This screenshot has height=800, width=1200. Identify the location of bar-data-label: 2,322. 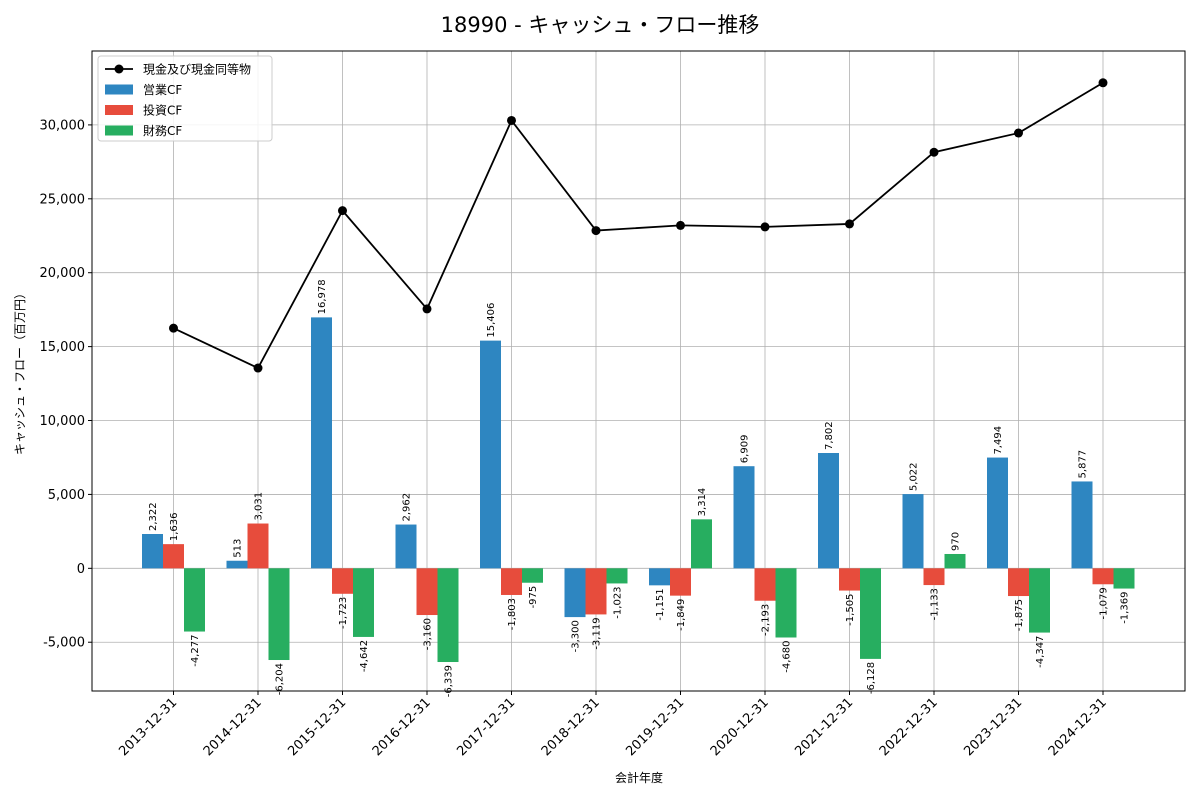
(153, 516).